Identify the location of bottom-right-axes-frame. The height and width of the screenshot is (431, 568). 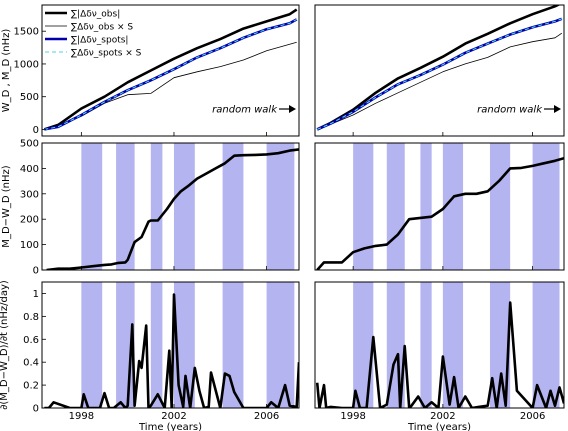
(439, 345).